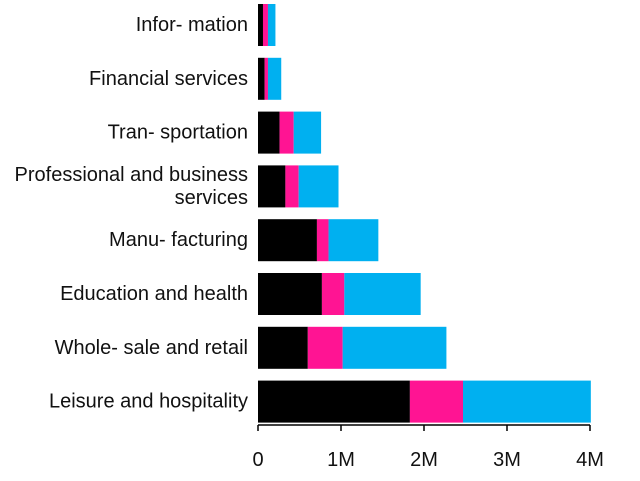 This screenshot has height=481, width=640. What do you see at coordinates (168, 79) in the screenshot?
I see `category-label: Financial services` at bounding box center [168, 79].